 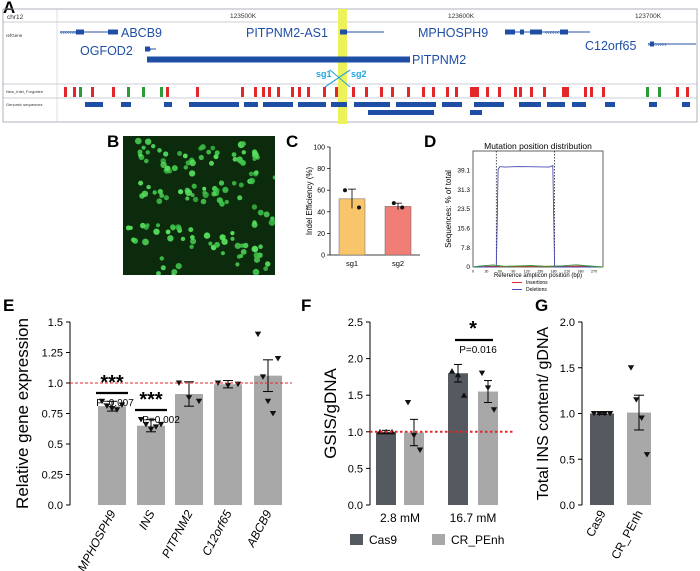 I want to click on significance-stars: ***, so click(x=151, y=400).